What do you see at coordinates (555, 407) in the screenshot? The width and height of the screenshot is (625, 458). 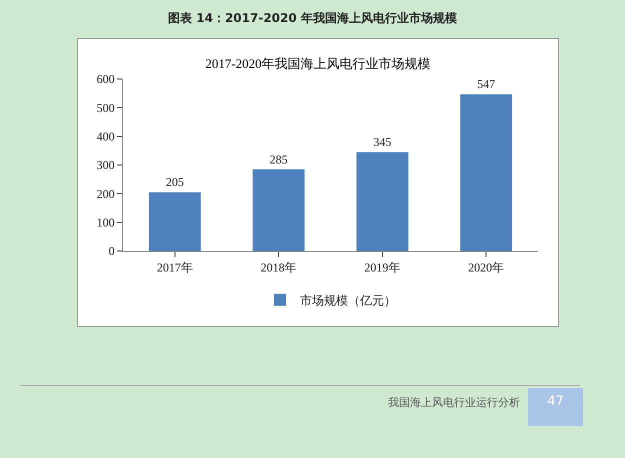 I see `text: 47` at bounding box center [555, 407].